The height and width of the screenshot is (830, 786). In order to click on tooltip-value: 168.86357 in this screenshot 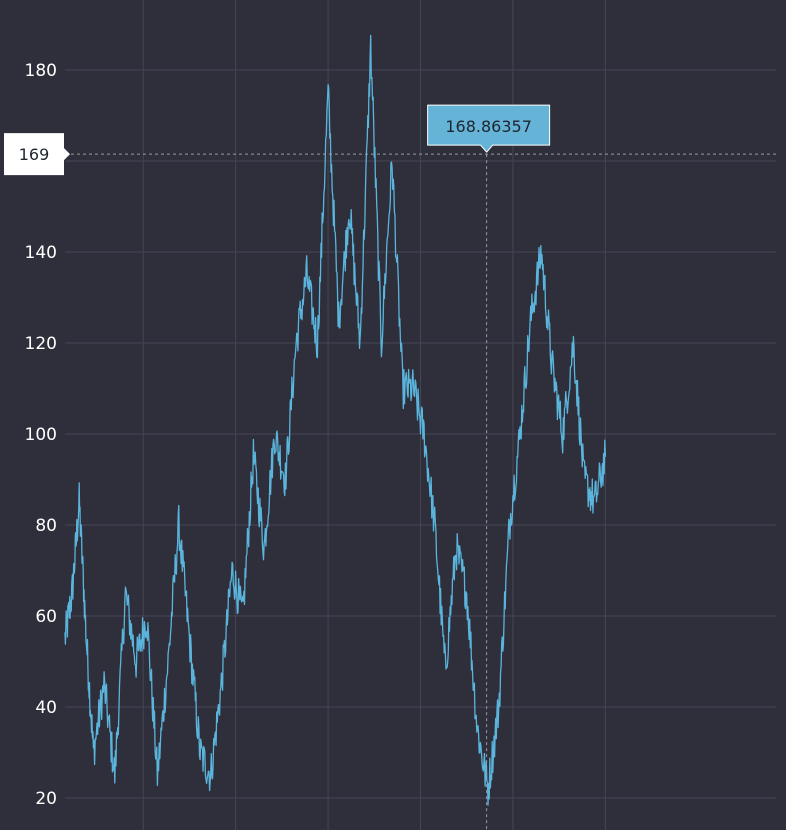, I will do `click(488, 126)`.